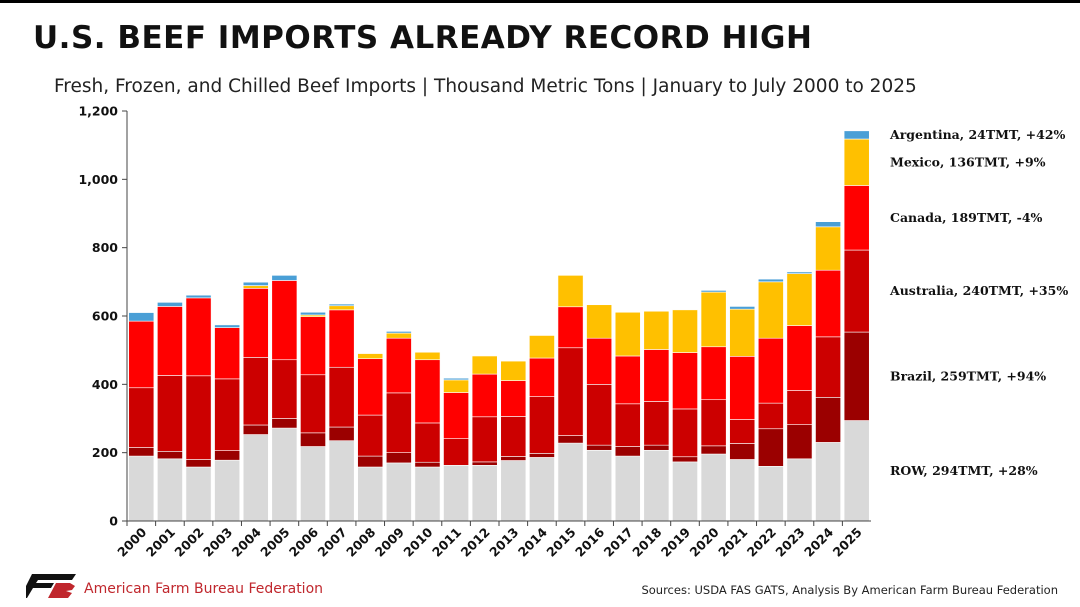 The height and width of the screenshot is (607, 1080). Describe the element at coordinates (570, 327) in the screenshot. I see `bar-canada-2015` at that location.